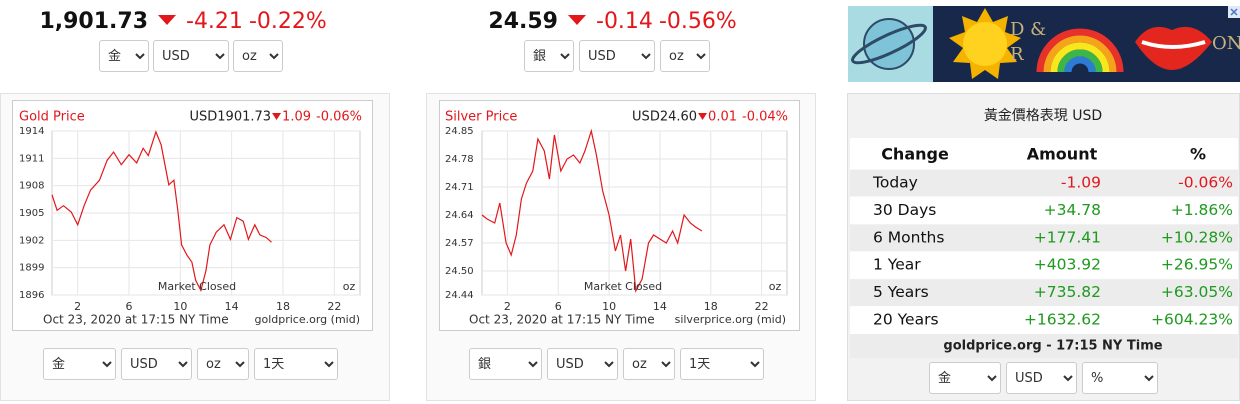  What do you see at coordinates (908, 237) in the screenshot?
I see `table-cell: 6 Months` at bounding box center [908, 237].